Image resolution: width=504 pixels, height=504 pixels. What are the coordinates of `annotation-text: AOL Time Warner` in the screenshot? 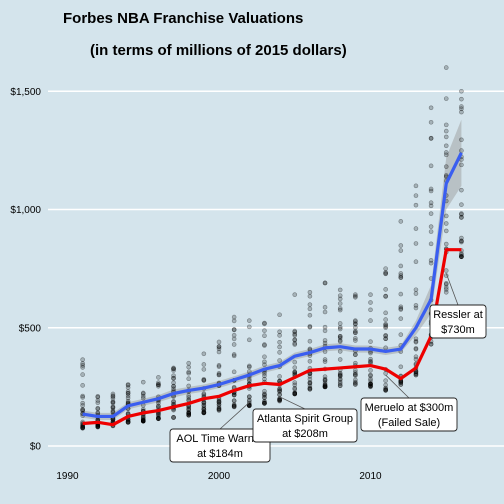 It's located at (220, 439).